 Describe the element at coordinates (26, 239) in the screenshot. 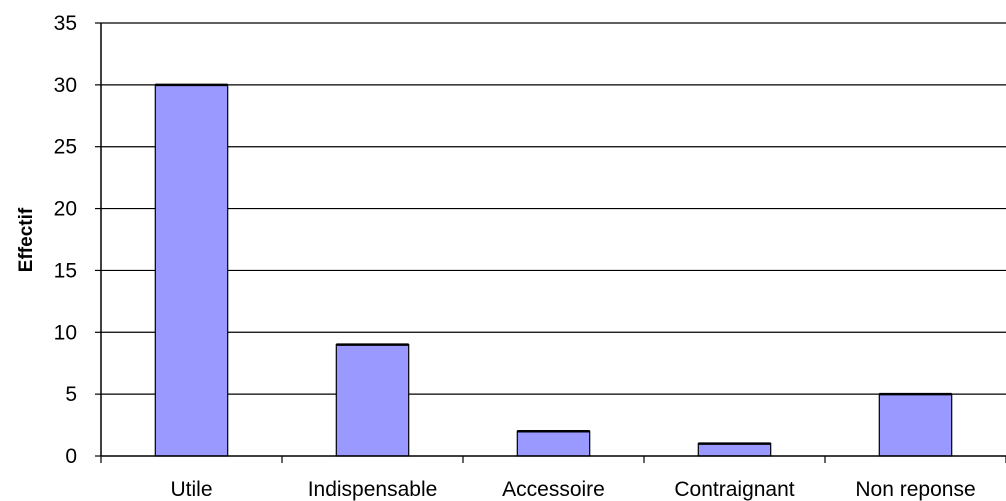

I see `y-axis-title: Effectif` at that location.